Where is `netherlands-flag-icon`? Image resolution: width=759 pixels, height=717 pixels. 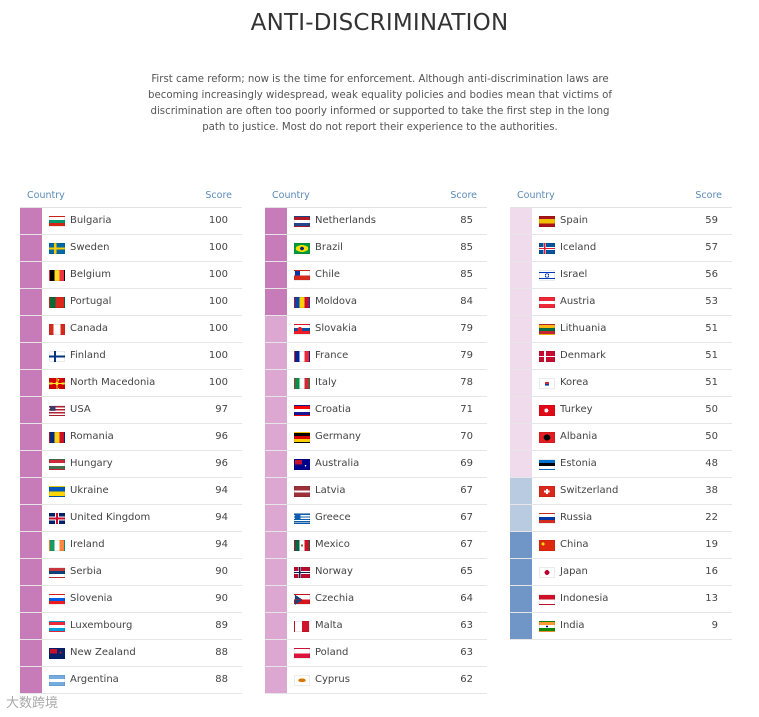
netherlands-flag-icon is located at coordinates (302, 221).